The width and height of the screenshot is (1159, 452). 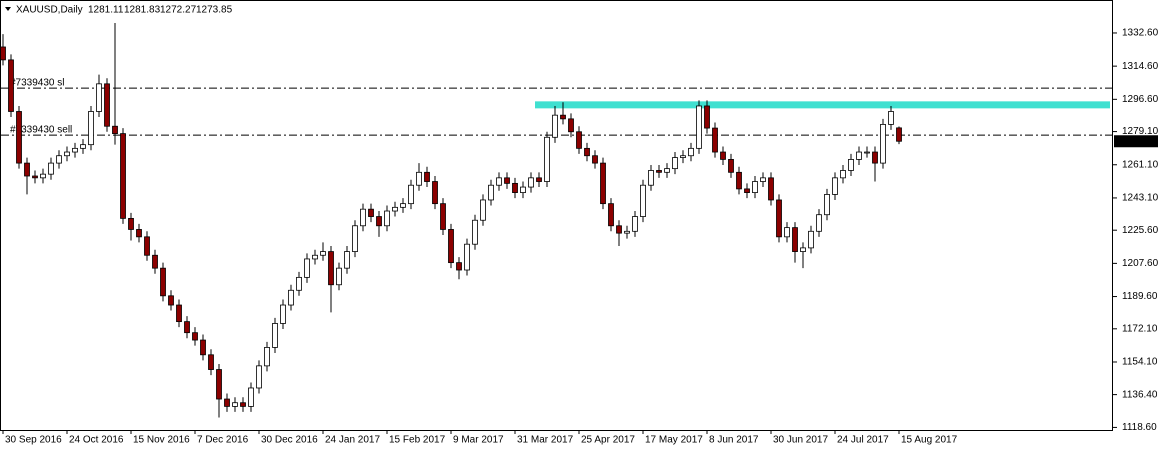 I want to click on symbol: XAUUSD,Daily, so click(x=49, y=10).